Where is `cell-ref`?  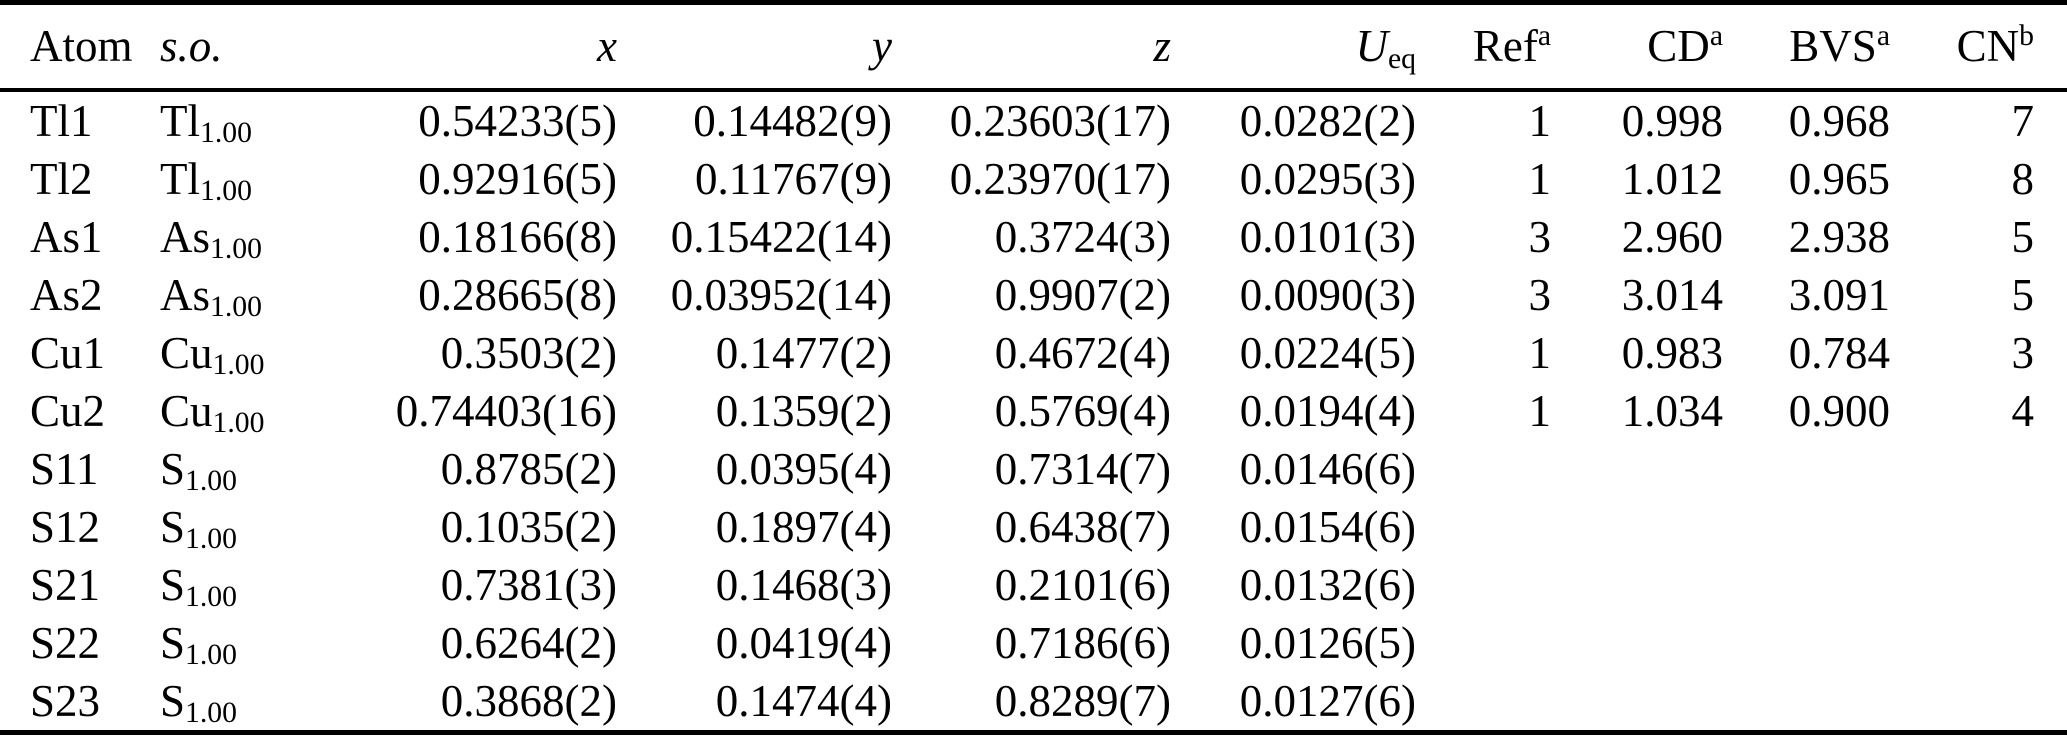
cell-ref is located at coordinates (1483, 527).